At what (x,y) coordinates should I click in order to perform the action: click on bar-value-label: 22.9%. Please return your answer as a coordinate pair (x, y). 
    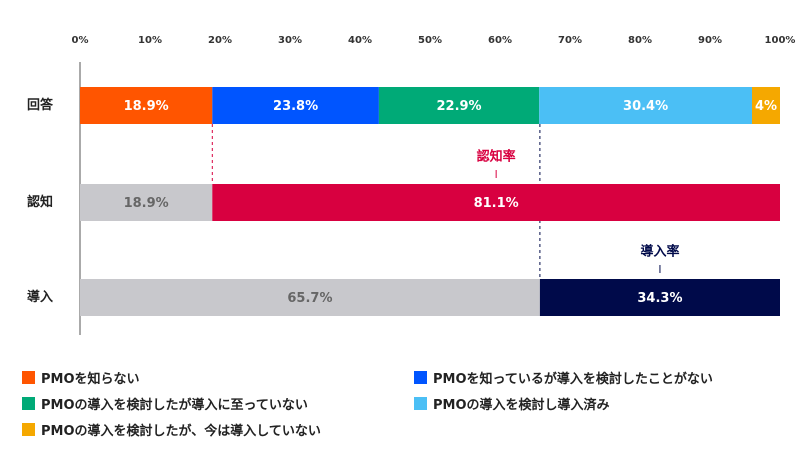
    Looking at the image, I should click on (458, 106).